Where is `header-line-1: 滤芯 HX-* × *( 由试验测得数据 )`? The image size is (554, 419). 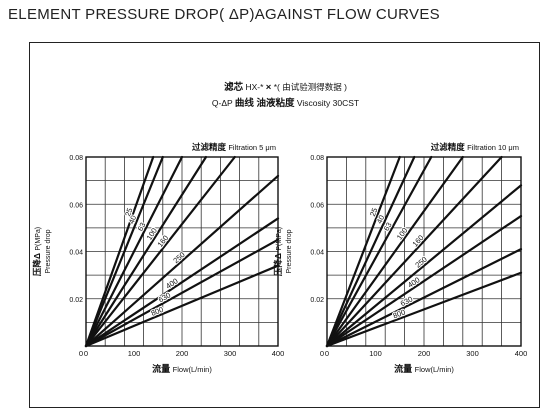
header-line-1: 滤芯 HX-* × *( 由试验测得数据 ) is located at coordinates (285, 86).